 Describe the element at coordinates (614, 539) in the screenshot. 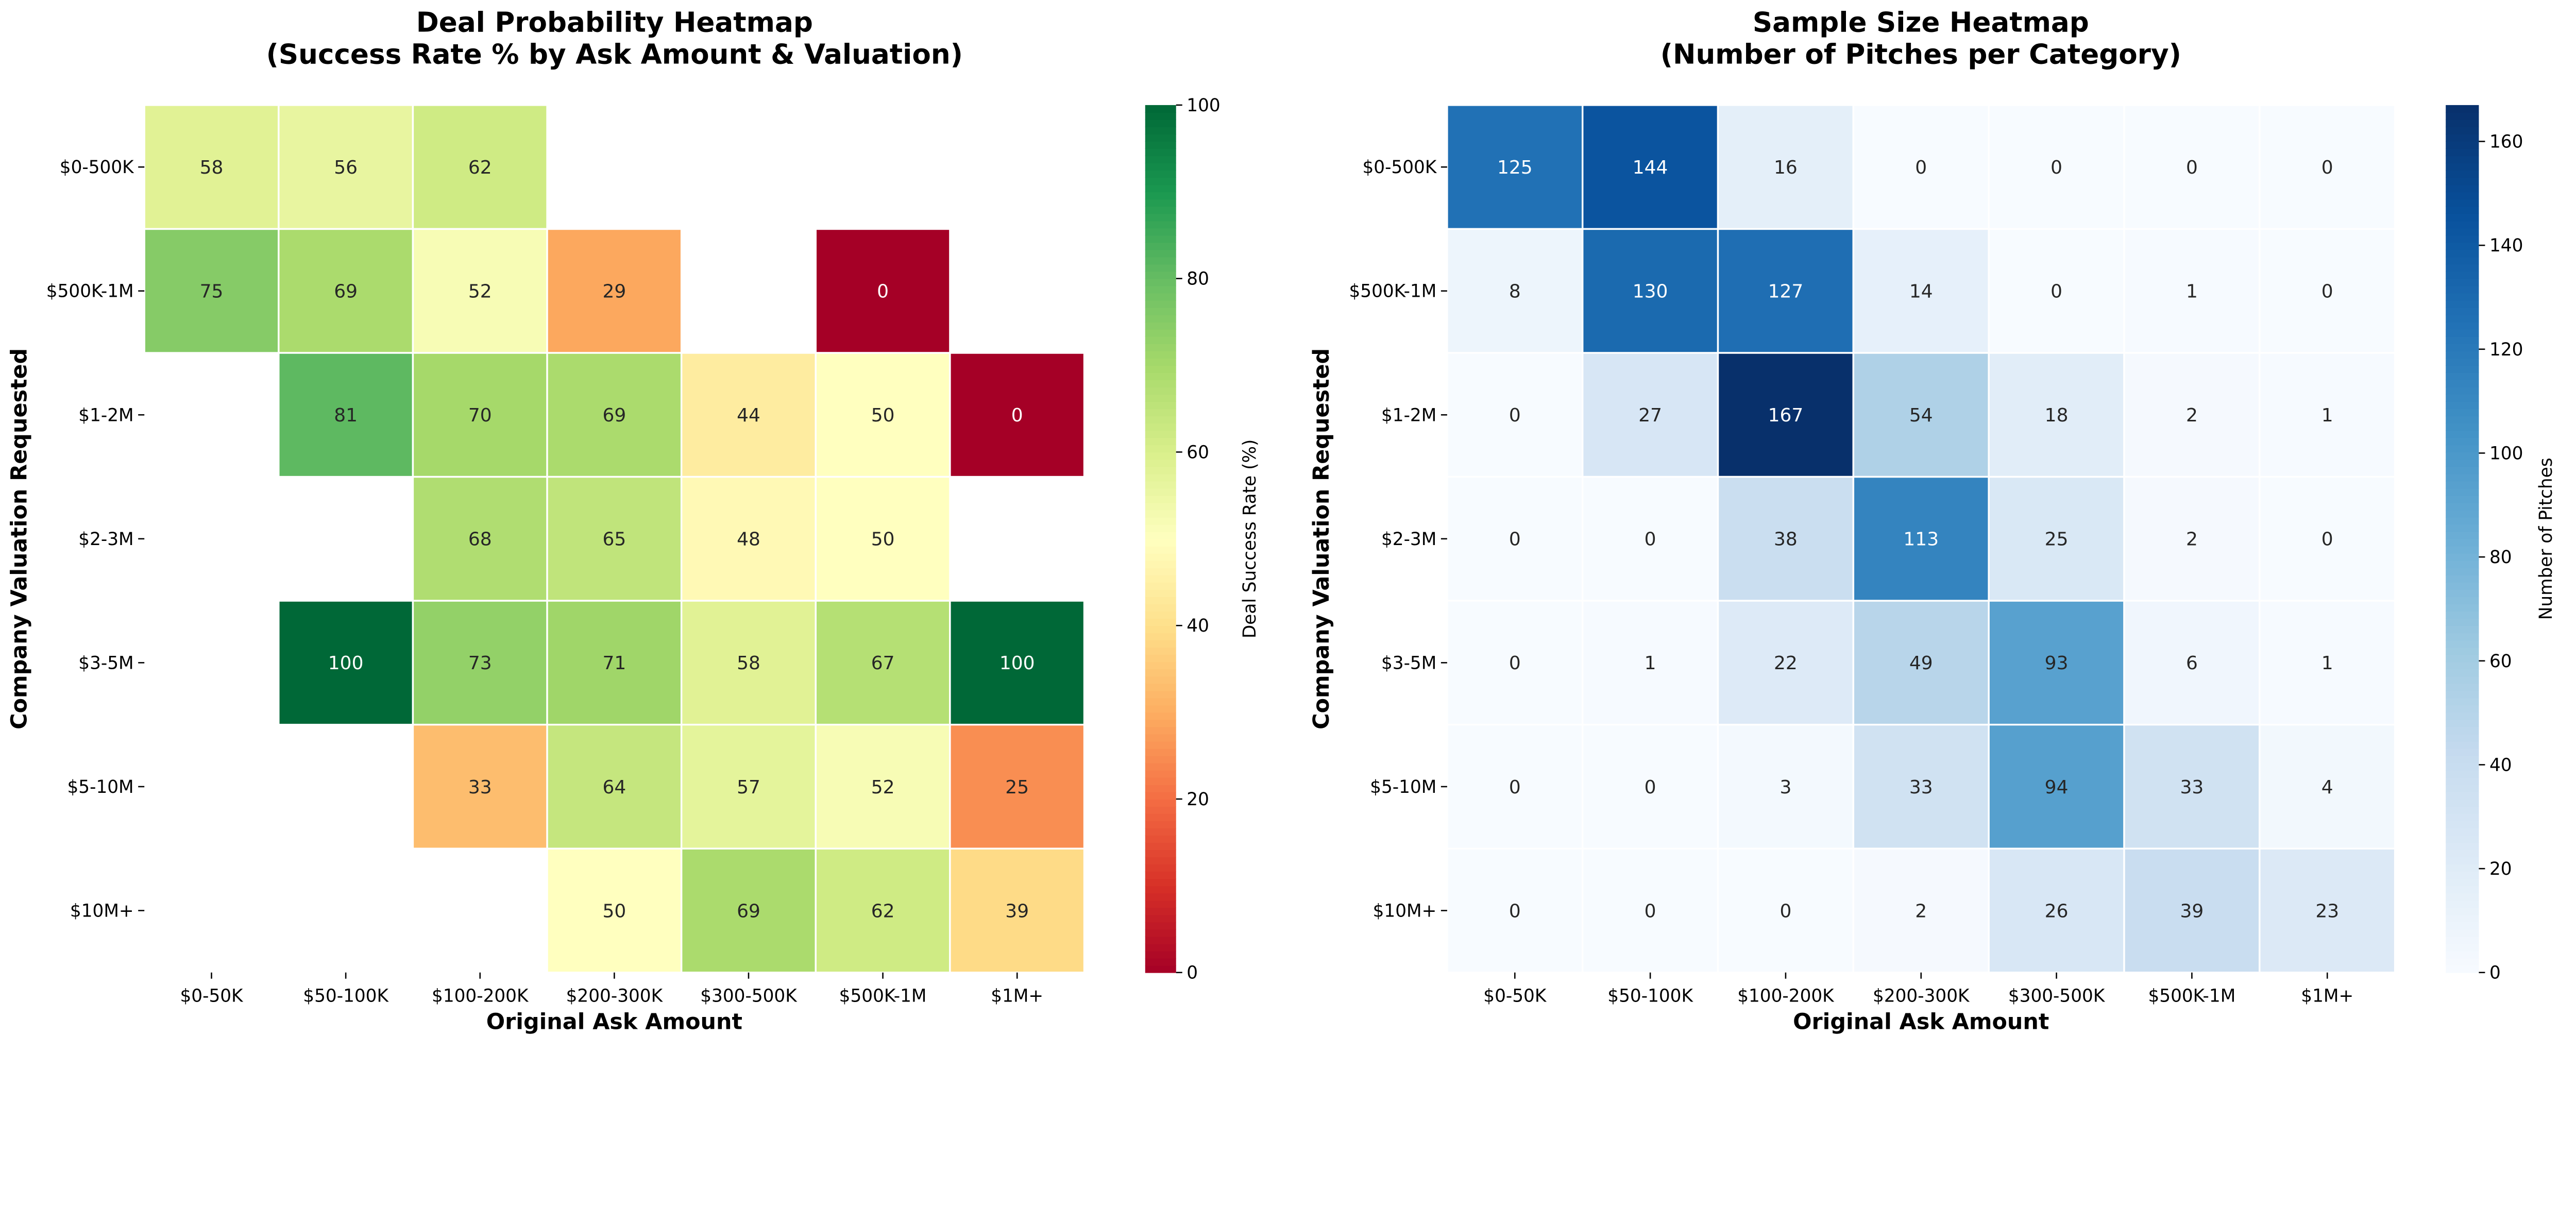

I see `cell-value-label: 65` at that location.